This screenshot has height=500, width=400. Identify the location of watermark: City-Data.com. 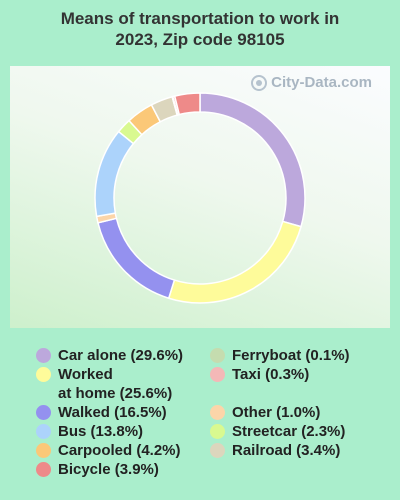
(311, 82).